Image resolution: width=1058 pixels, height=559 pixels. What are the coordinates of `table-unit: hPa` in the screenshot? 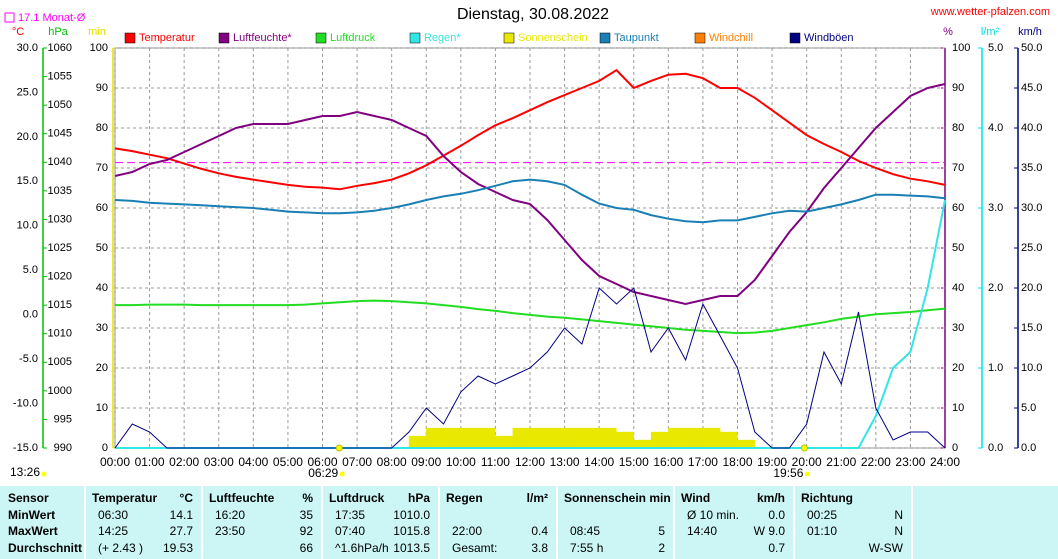 It's located at (419, 498).